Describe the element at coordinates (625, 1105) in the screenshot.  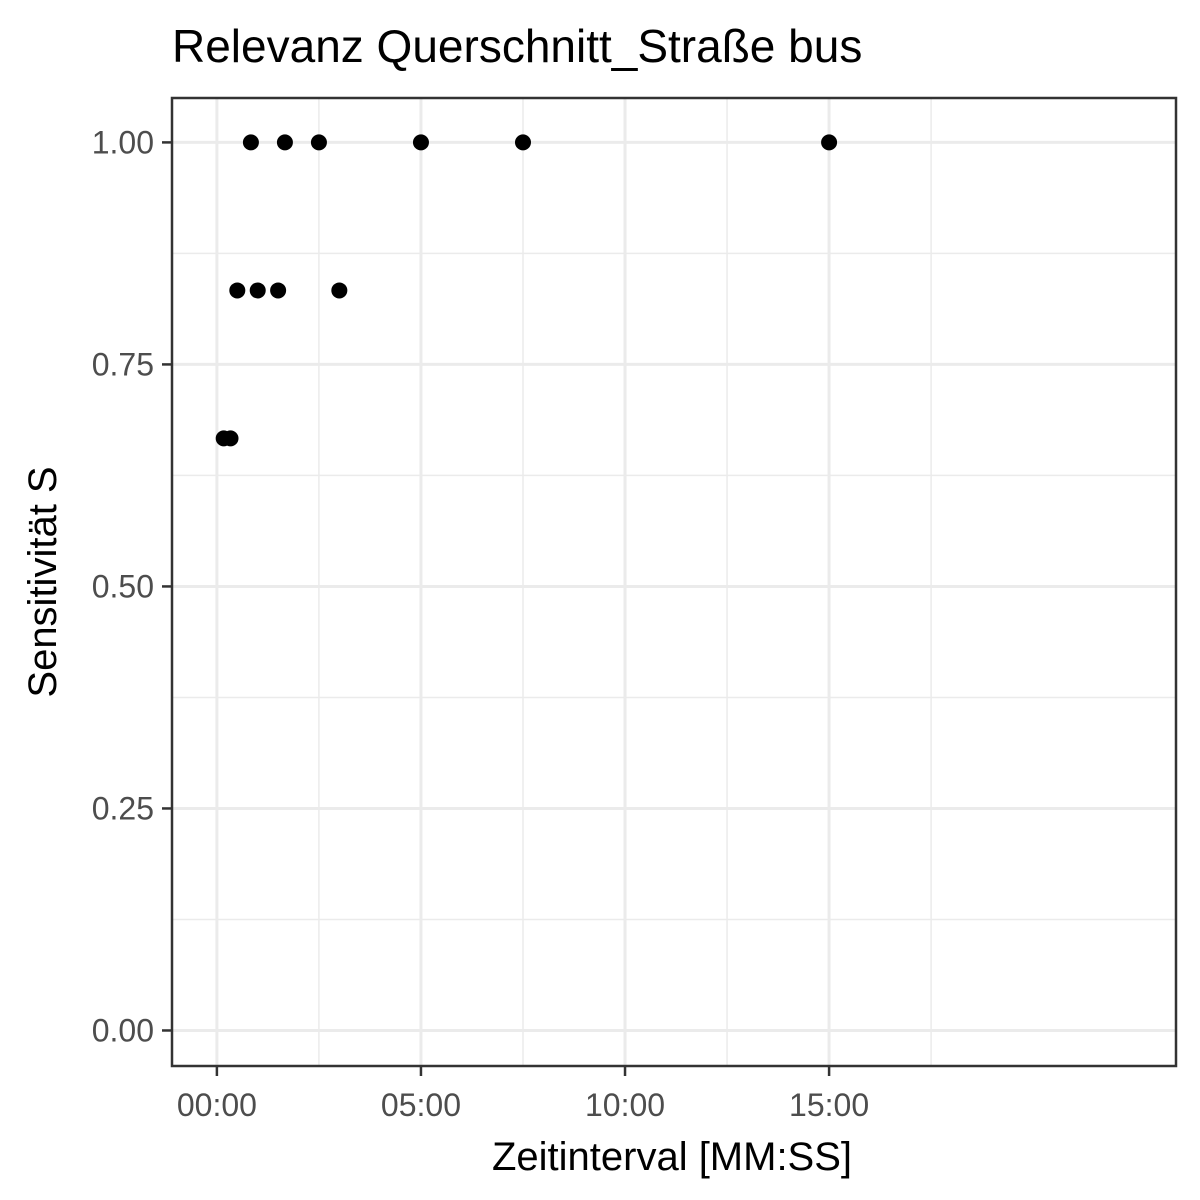
I see `x-tick-label: 10:00` at that location.